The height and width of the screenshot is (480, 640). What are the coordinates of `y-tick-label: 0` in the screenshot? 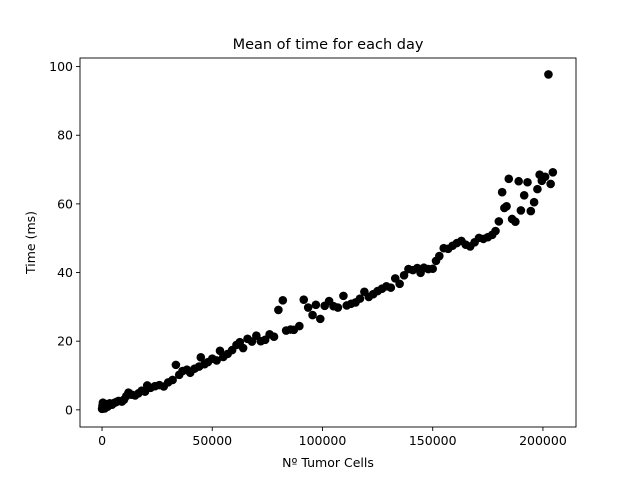 It's located at (69, 409).